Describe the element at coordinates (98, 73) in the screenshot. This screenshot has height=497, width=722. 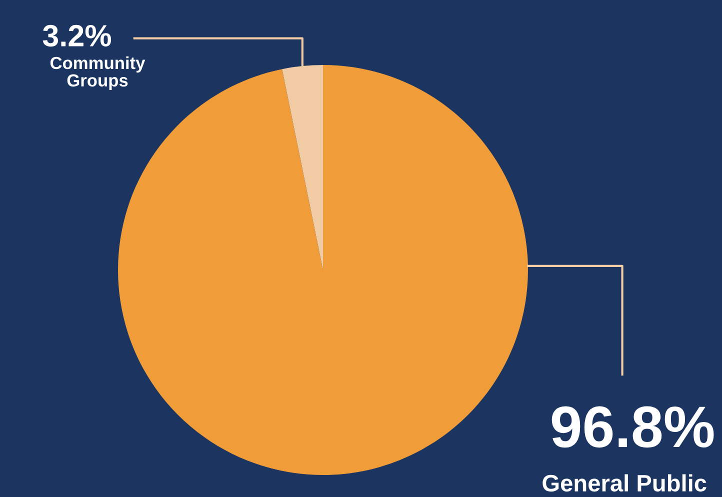
I see `slice-label: Community Groups` at that location.